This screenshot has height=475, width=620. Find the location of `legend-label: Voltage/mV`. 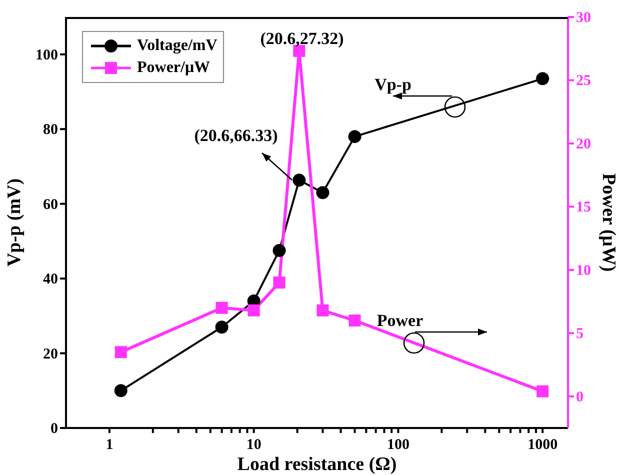

legend-label: Voltage/mV is located at coordinates (177, 46).